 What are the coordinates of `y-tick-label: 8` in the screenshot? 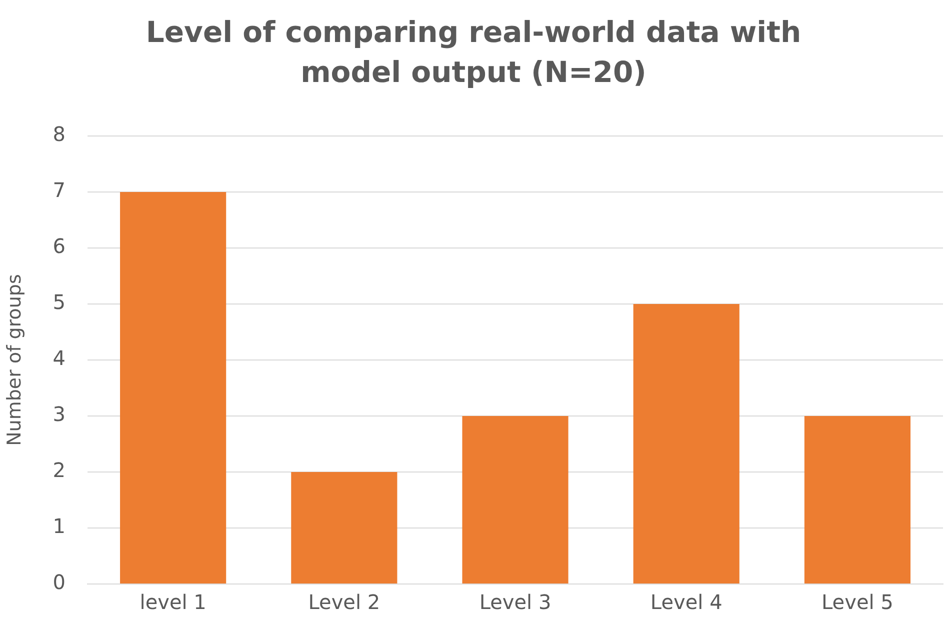 It's located at (59, 134).